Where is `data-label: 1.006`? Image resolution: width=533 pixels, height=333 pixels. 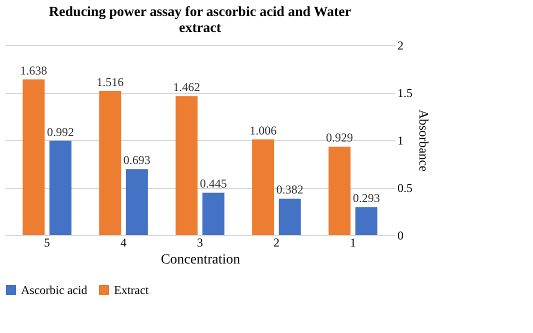
data-label: 1.006 is located at coordinates (263, 130).